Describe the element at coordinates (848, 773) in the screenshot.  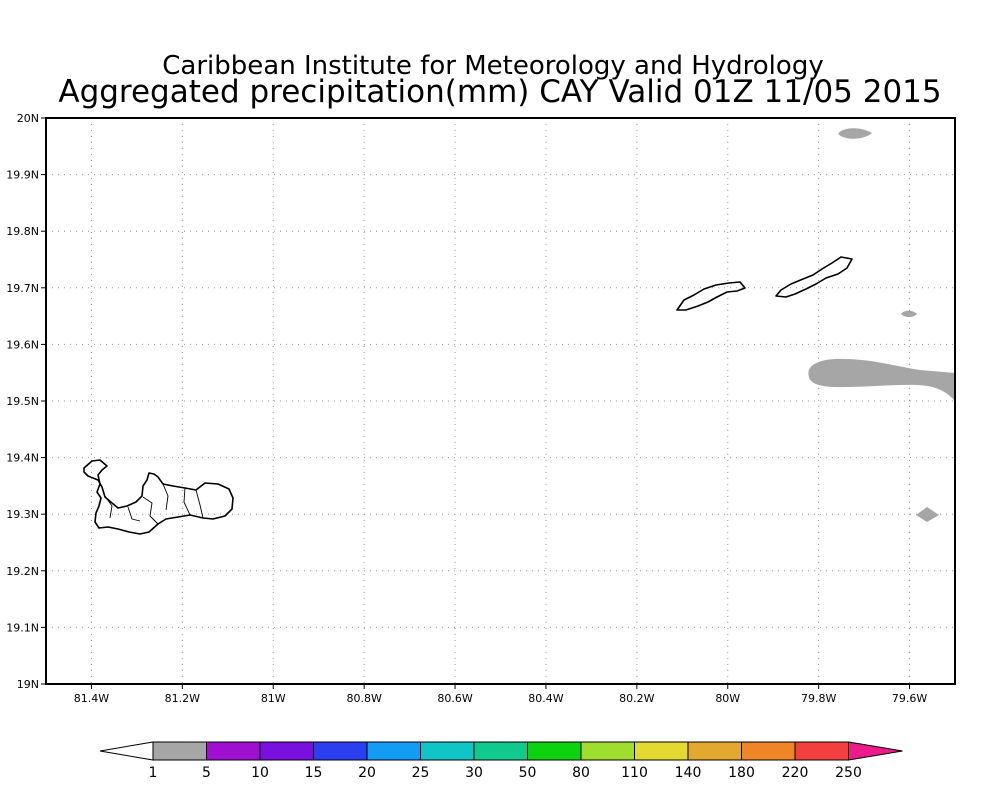
I see `colorbar-label: 250` at that location.